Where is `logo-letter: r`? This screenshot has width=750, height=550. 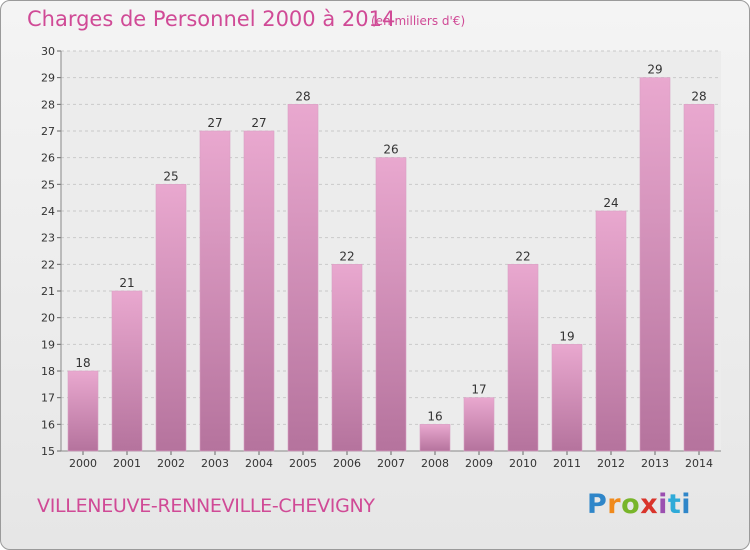
logo-letter: r is located at coordinates (614, 504).